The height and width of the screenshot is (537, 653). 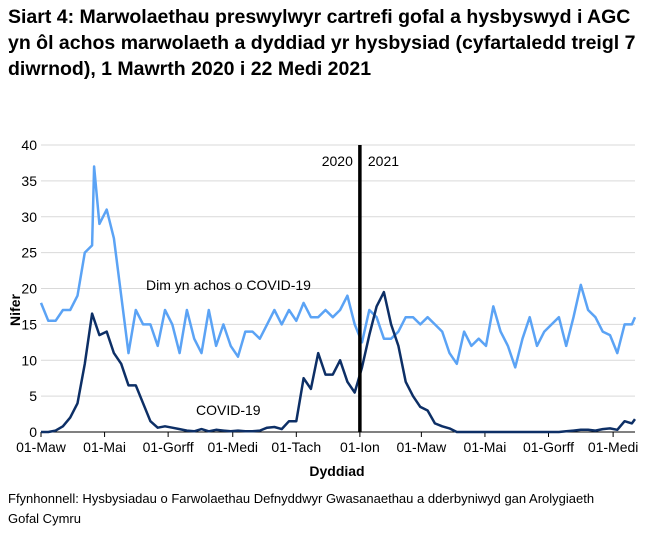 What do you see at coordinates (360, 288) in the screenshot?
I see `year-divider: 2020 2021` at bounding box center [360, 288].